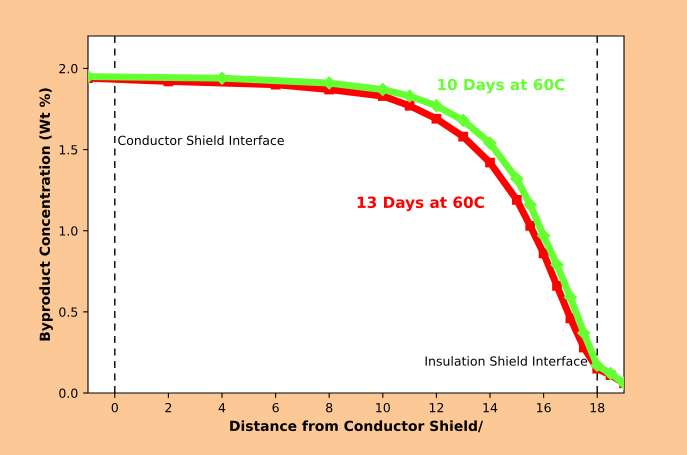 This screenshot has width=687, height=455. I want to click on series-label: 10 Days at 60C, so click(501, 86).